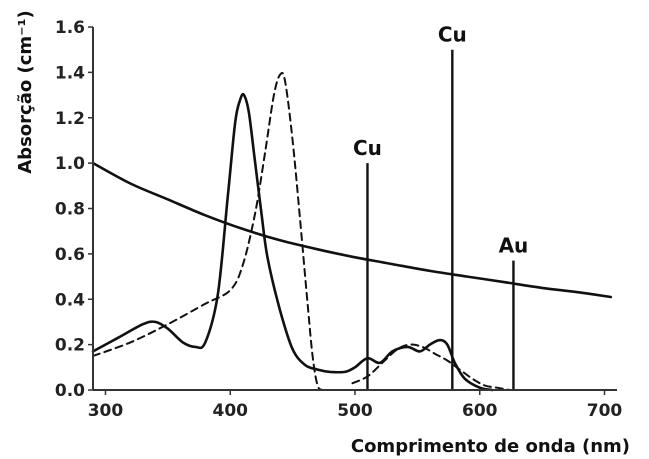 The image size is (649, 459). I want to click on y-tick-label: 0.6, so click(70, 255).